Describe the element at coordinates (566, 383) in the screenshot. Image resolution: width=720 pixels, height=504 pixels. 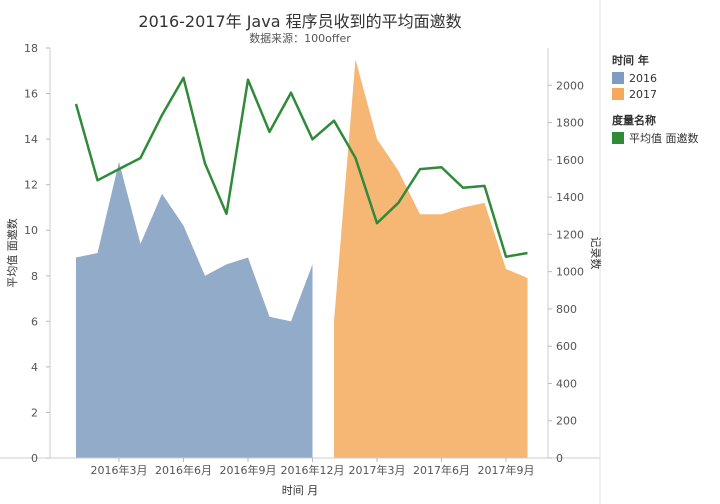
I see `y-right-tick-label: 400` at that location.